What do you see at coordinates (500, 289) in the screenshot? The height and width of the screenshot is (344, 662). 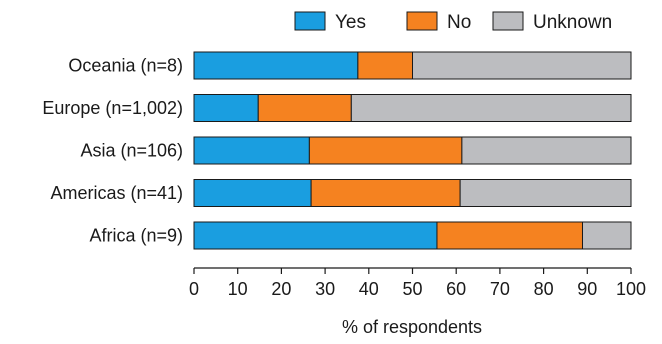 I see `x-tick-label: 70` at bounding box center [500, 289].